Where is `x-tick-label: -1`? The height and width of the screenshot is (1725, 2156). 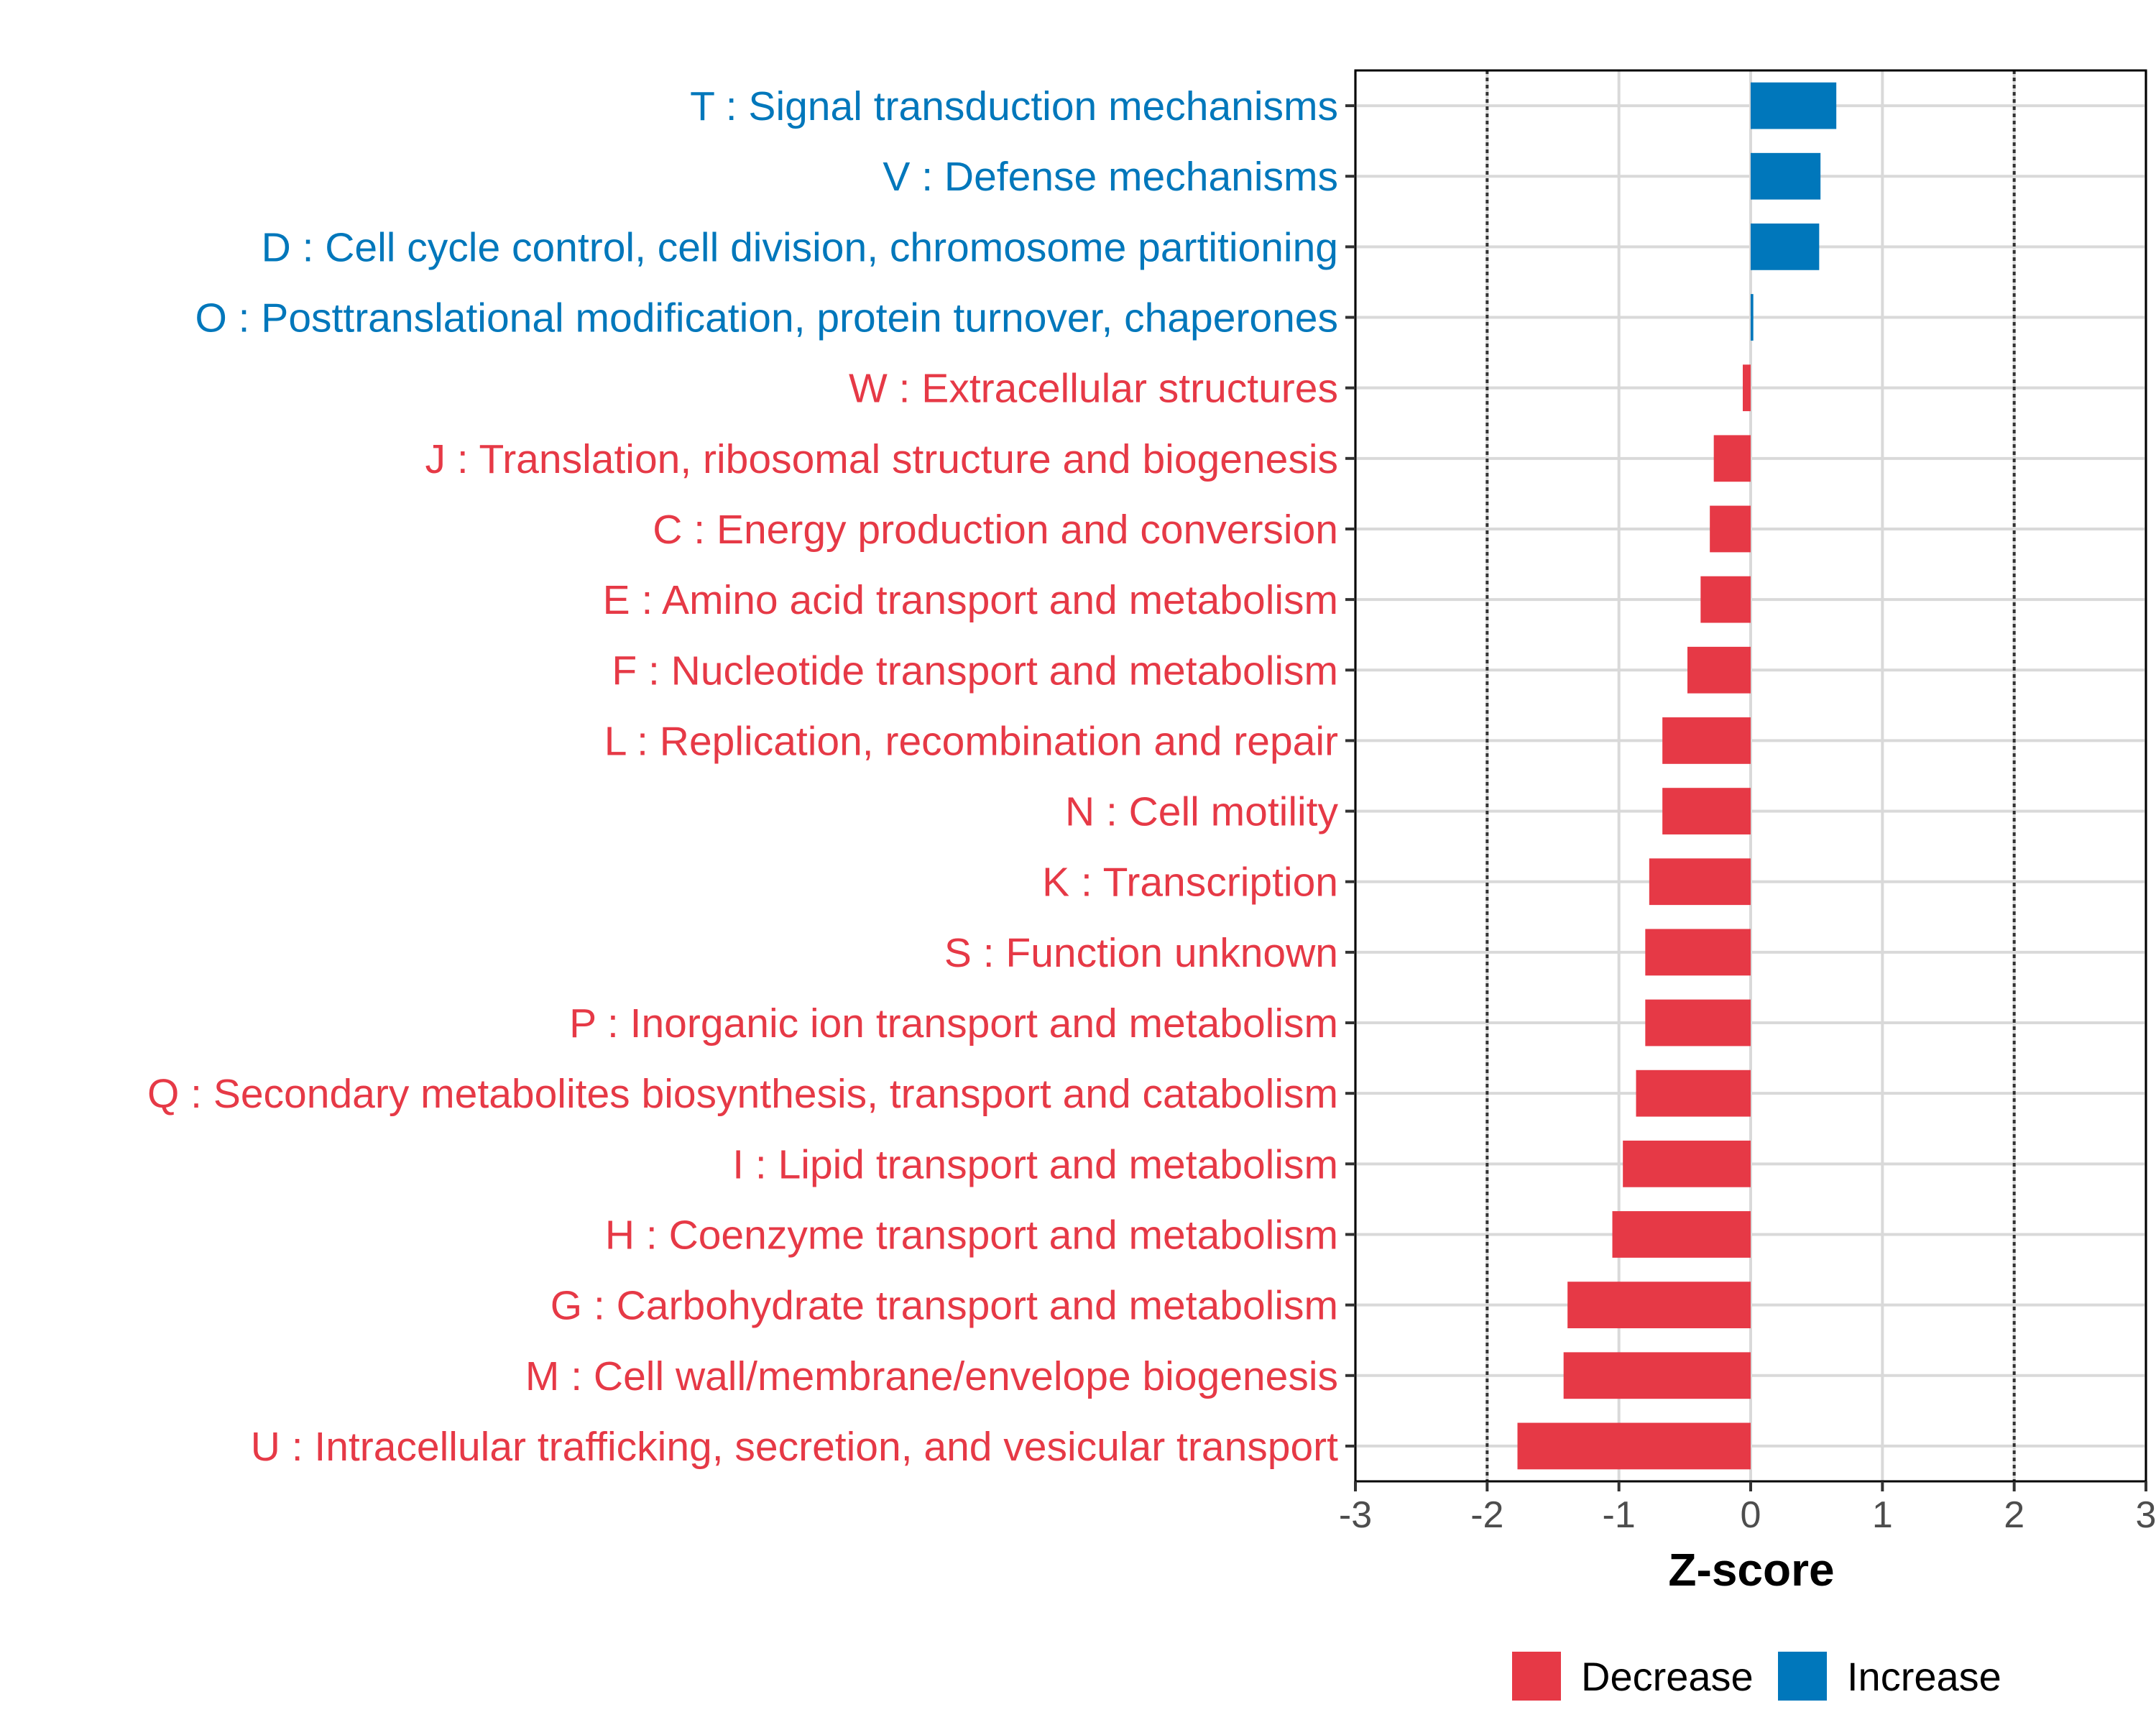 x-tick-label: -1 is located at coordinates (1619, 1515).